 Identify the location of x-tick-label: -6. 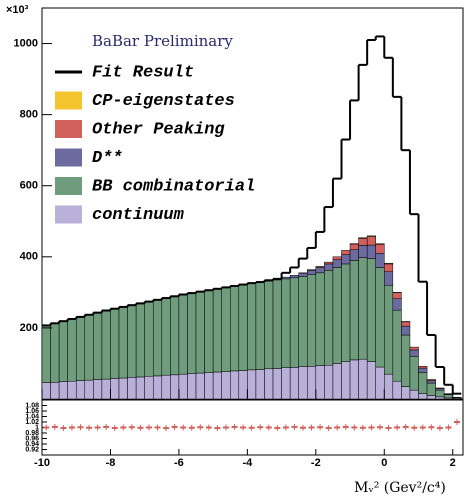
(179, 463).